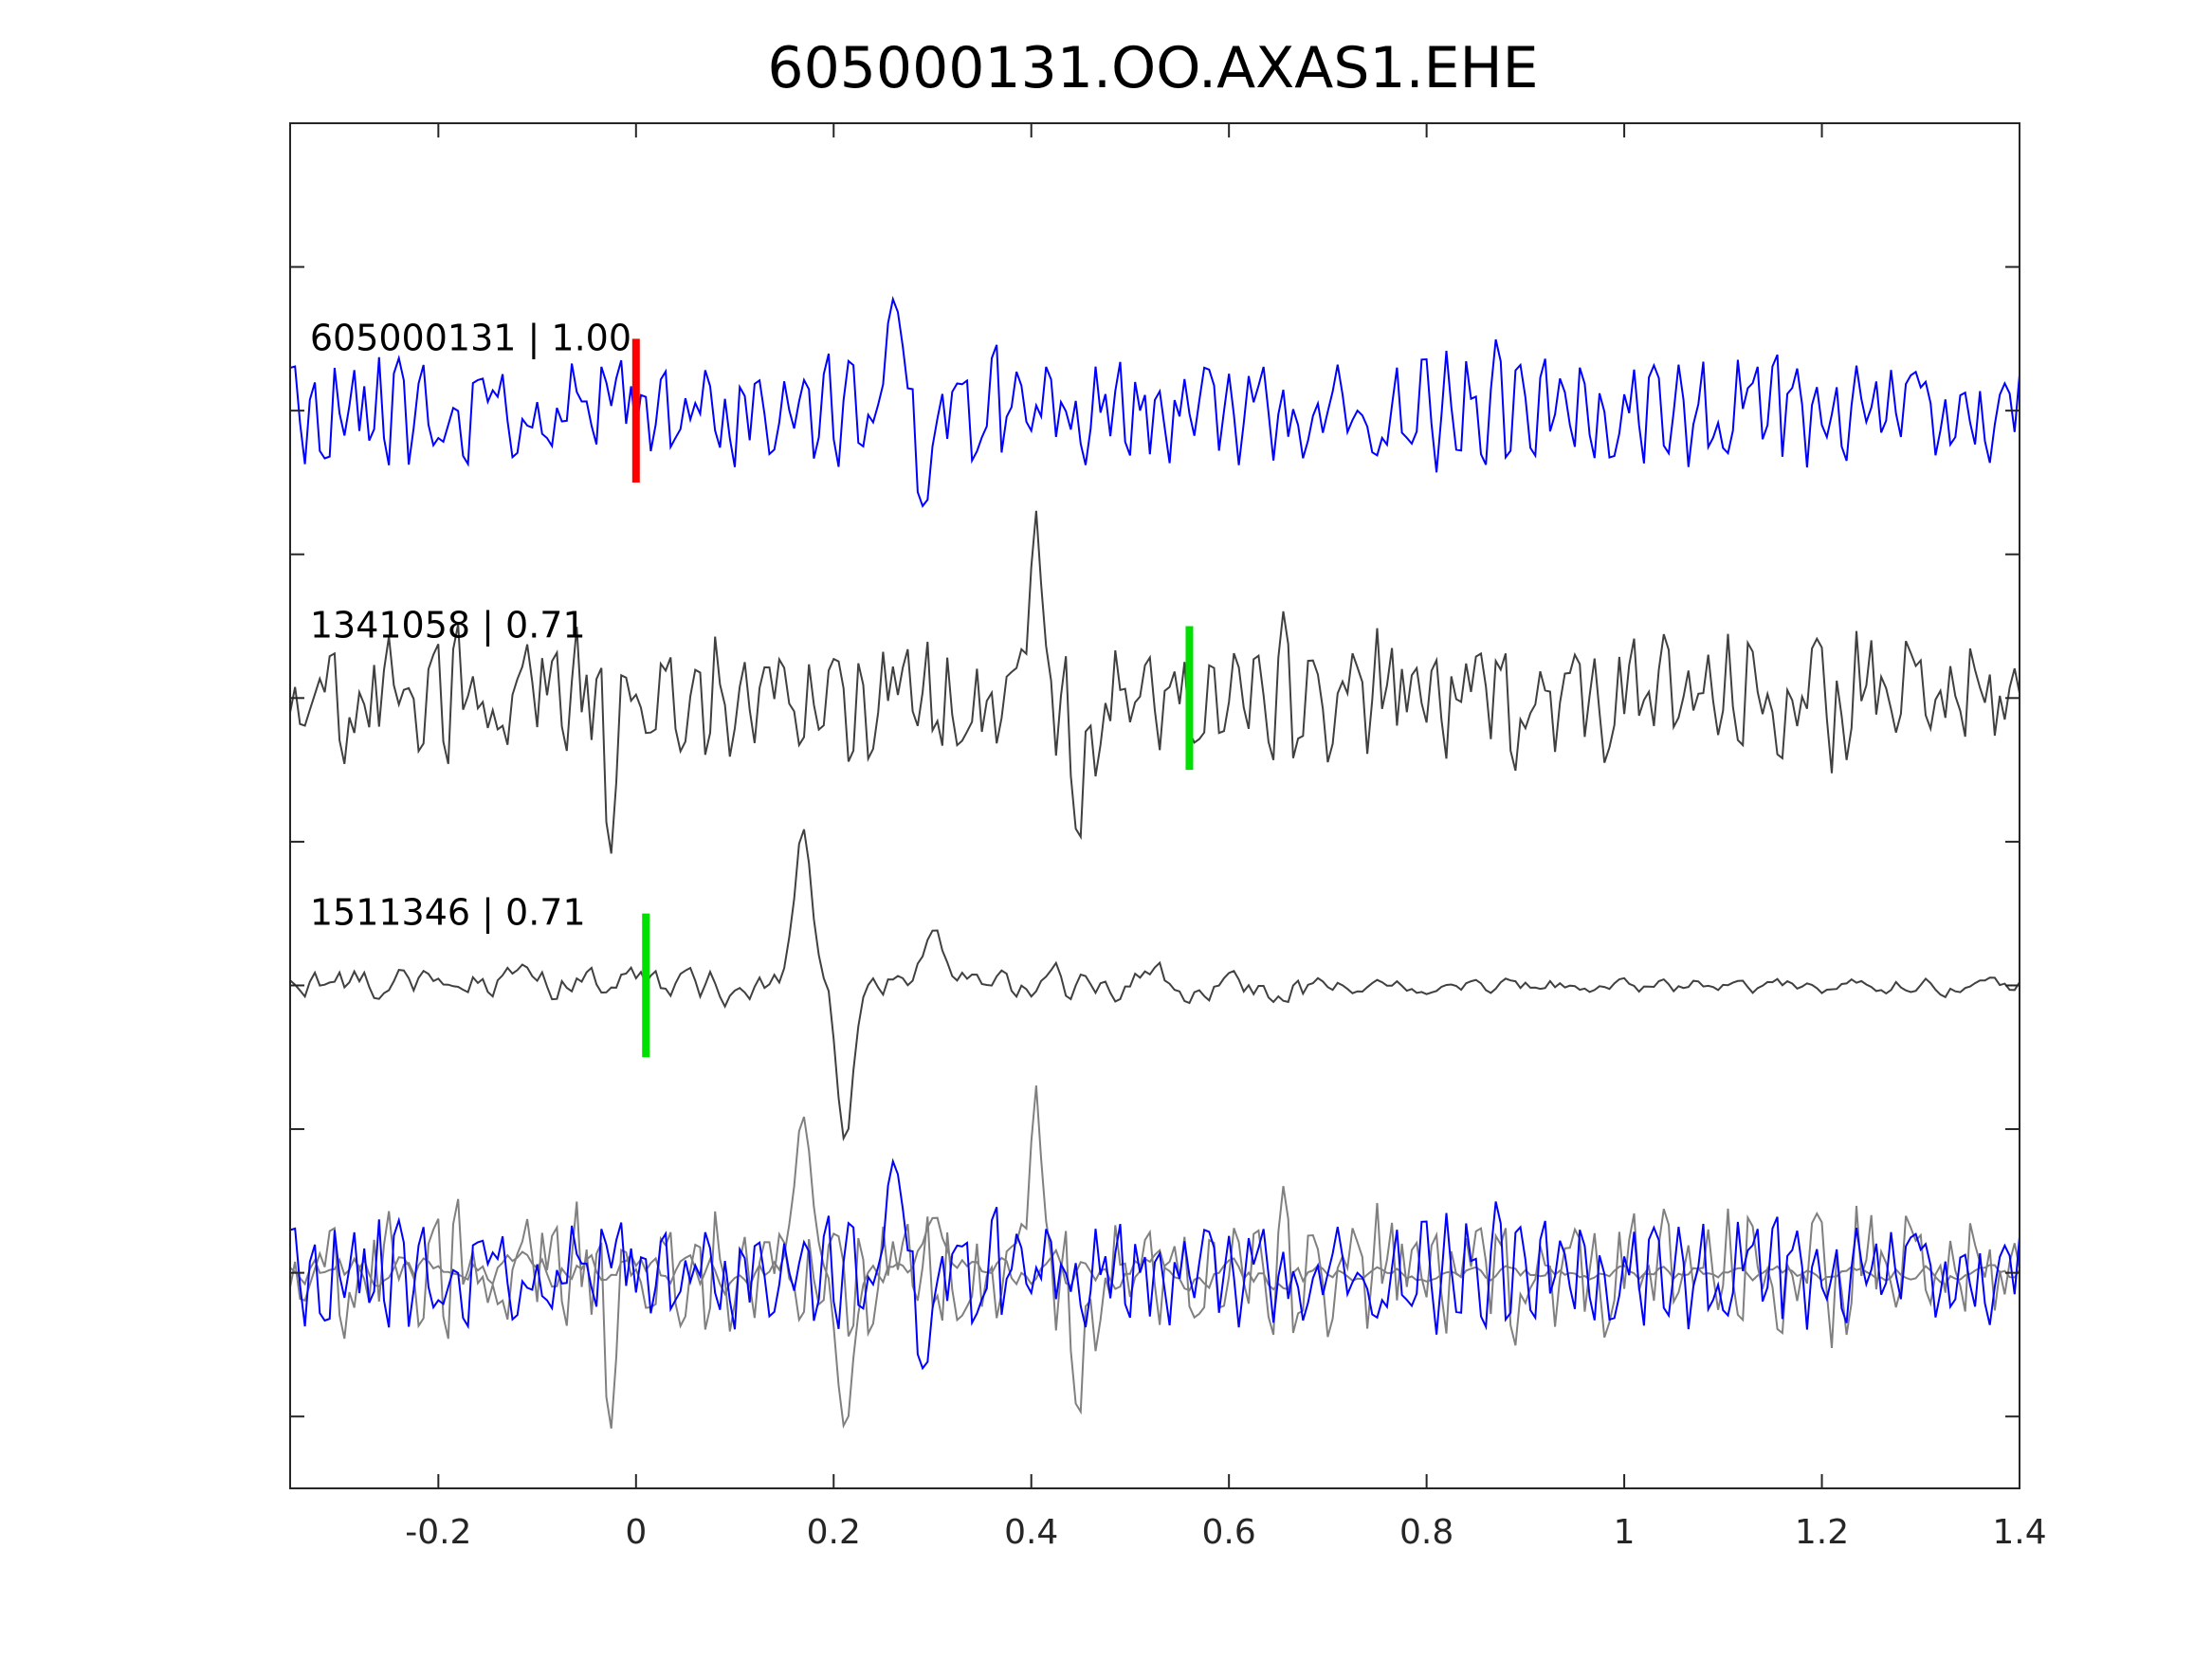 Image resolution: width=2212 pixels, height=1659 pixels. I want to click on chart-title: 605000131.OO.AXAS1.EHE, so click(1152, 68).